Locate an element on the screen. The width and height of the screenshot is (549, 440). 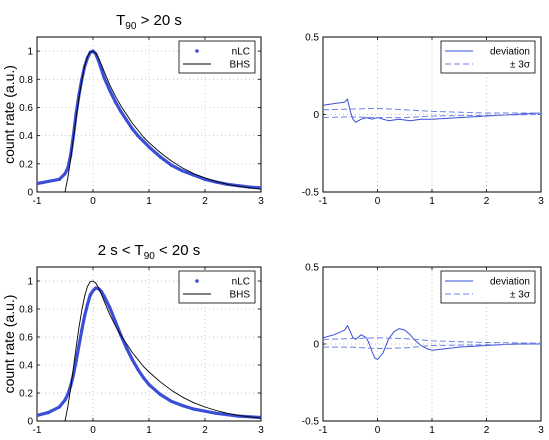
series-3sigma-lower-line is located at coordinates (432, 116).